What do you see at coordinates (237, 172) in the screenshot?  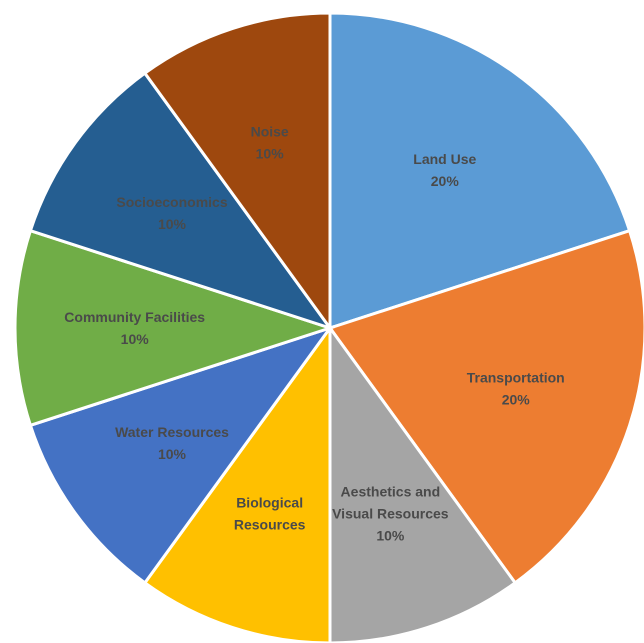 I see `slice-noise` at bounding box center [237, 172].